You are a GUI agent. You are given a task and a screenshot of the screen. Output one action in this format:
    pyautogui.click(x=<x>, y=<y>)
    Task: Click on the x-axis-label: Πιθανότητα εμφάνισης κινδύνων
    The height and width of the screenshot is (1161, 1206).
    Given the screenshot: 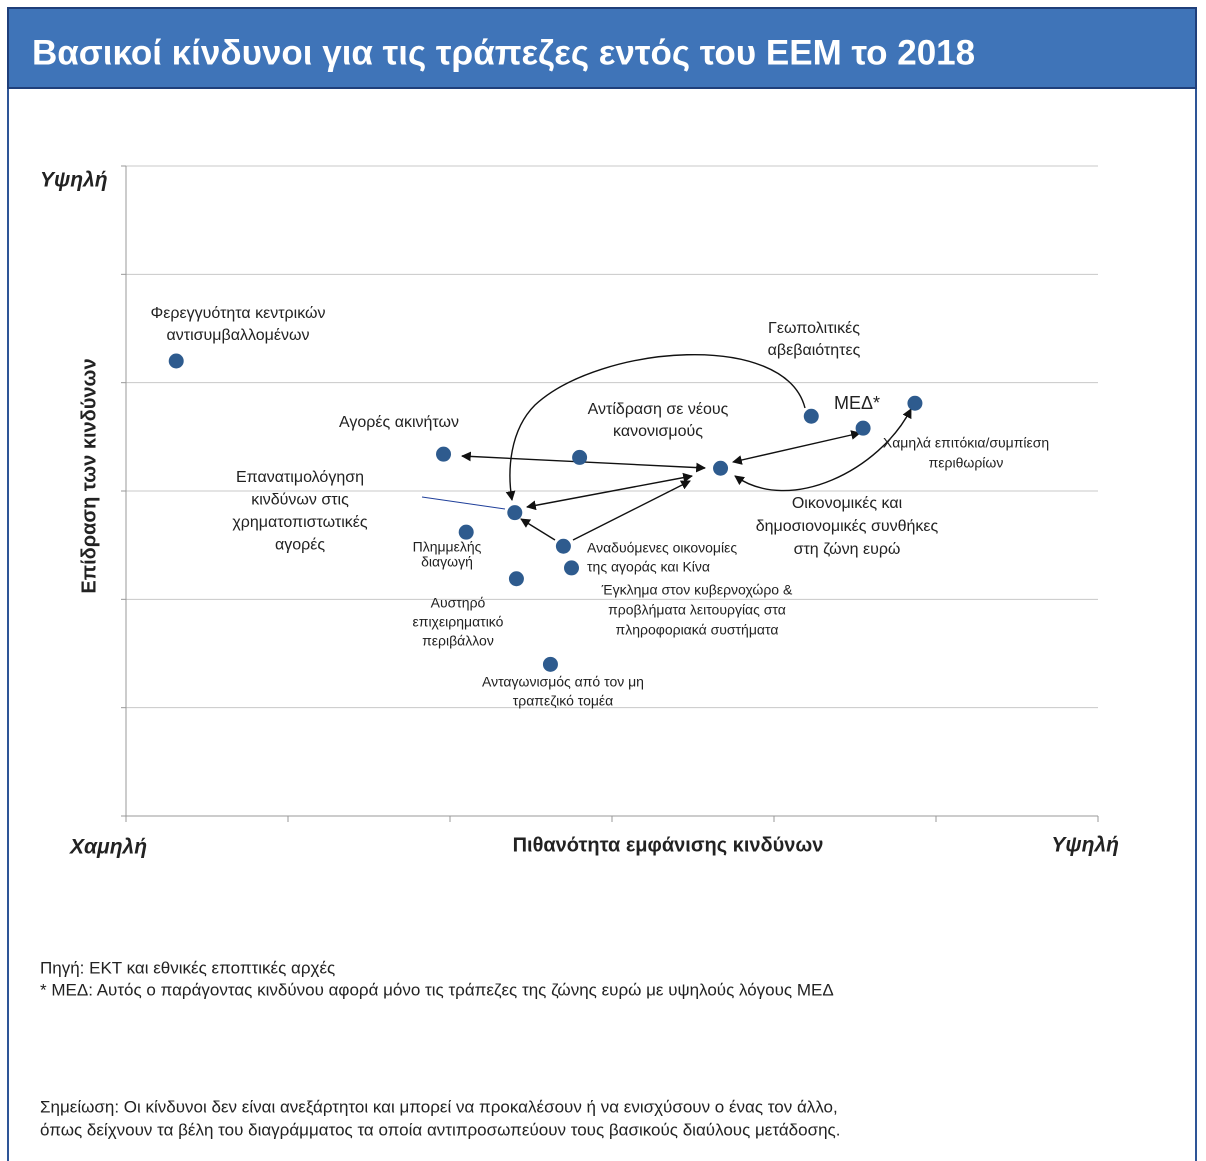 What is the action you would take?
    pyautogui.click(x=668, y=845)
    